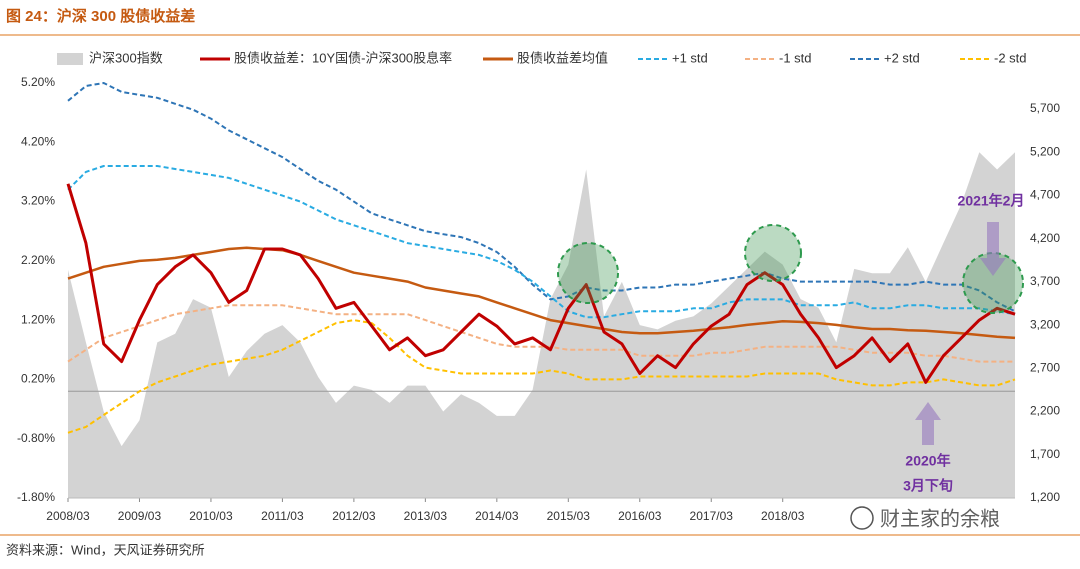 This screenshot has width=1080, height=569. What do you see at coordinates (38, 379) in the screenshot?
I see `y-tick-label: 0.20%` at bounding box center [38, 379].